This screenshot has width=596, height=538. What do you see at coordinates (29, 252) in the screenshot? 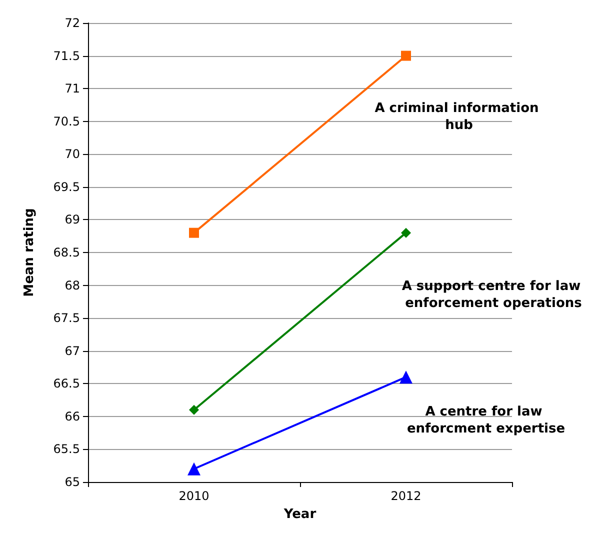
I see `y-axis-title: Mean rating` at bounding box center [29, 252].